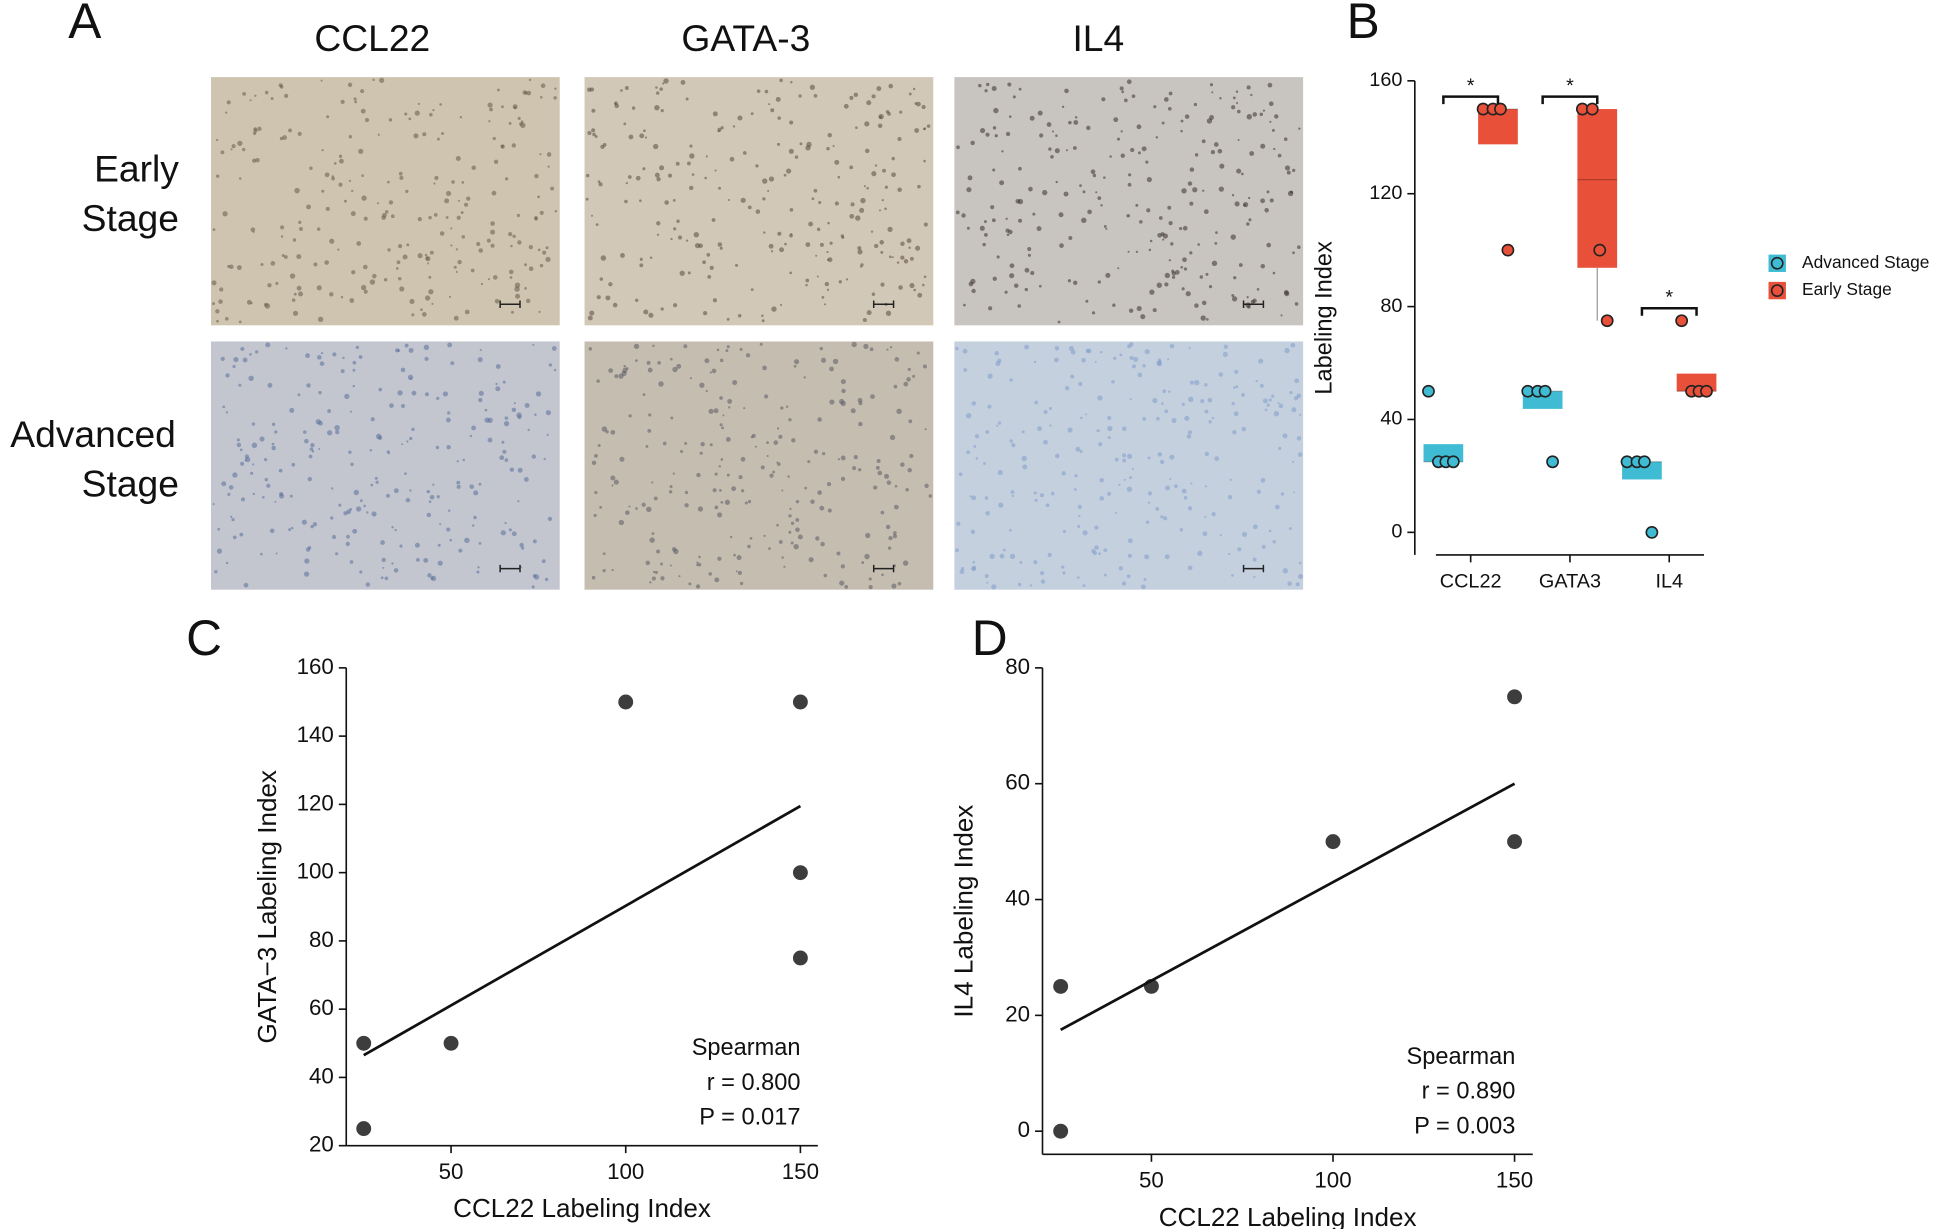 The height and width of the screenshot is (1229, 1946). What do you see at coordinates (1363, 24) in the screenshot?
I see `panel-label: B` at bounding box center [1363, 24].